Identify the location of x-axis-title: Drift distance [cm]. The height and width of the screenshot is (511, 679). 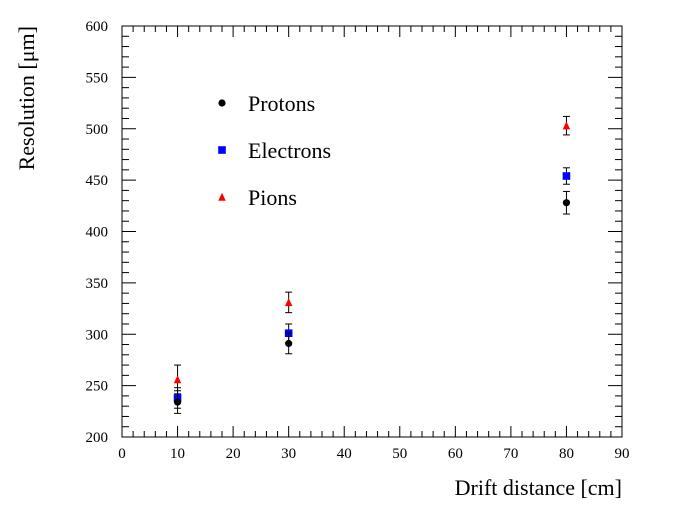
(538, 487).